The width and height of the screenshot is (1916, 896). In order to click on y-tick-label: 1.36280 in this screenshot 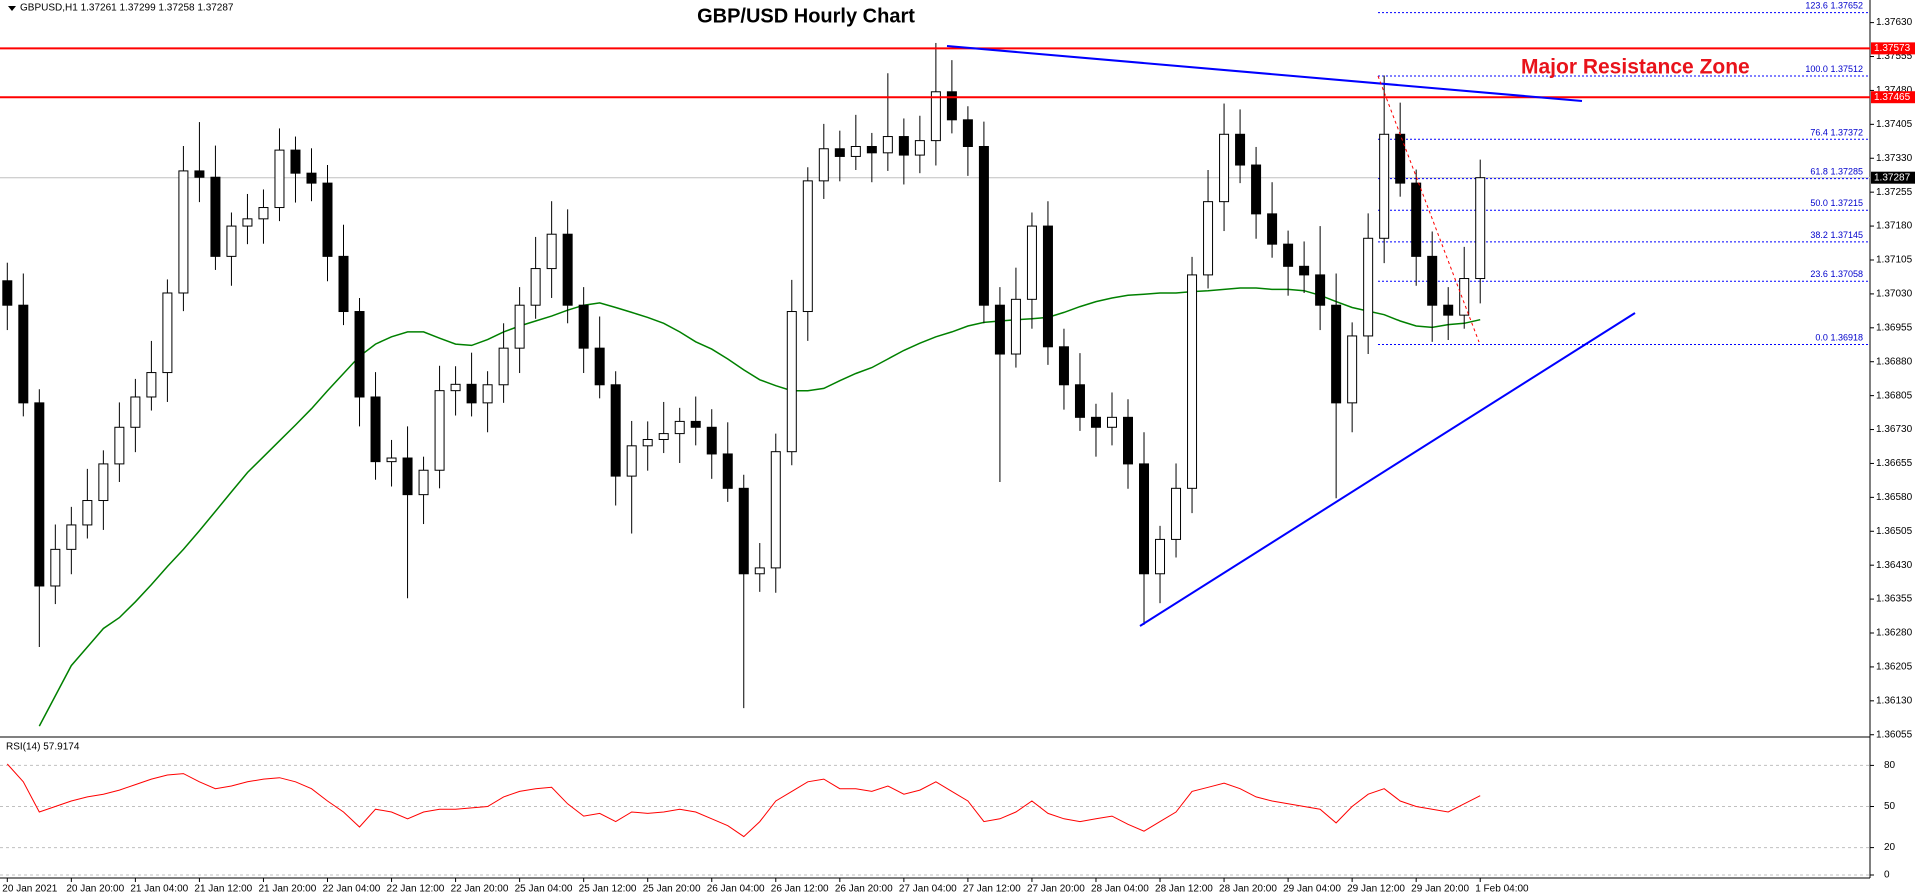, I will do `click(1894, 633)`.